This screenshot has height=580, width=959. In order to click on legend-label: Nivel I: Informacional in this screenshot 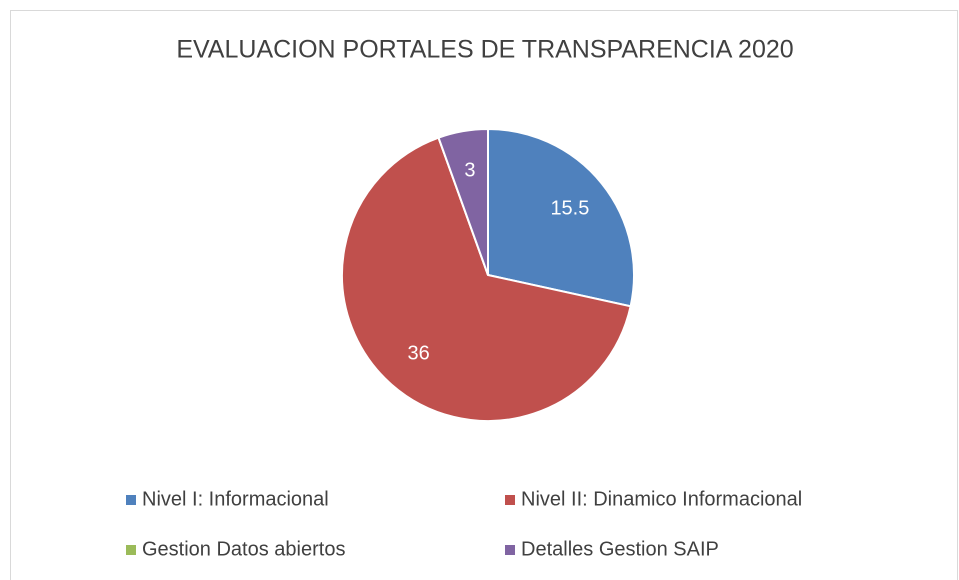, I will do `click(235, 499)`.